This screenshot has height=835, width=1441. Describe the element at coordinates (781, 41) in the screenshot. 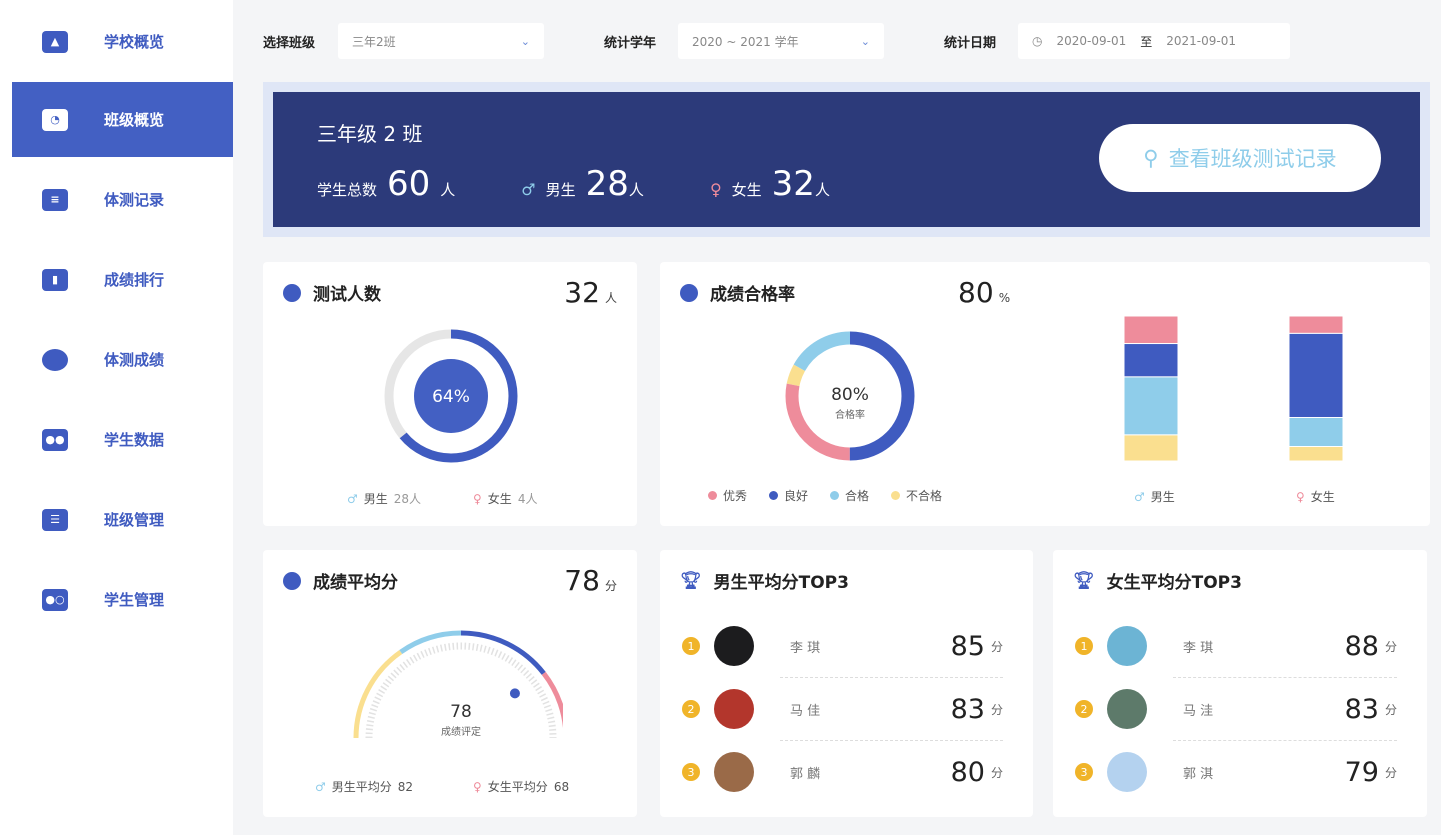

I see `year-select: 2020 ~ 2021 学年 ⌄` at that location.